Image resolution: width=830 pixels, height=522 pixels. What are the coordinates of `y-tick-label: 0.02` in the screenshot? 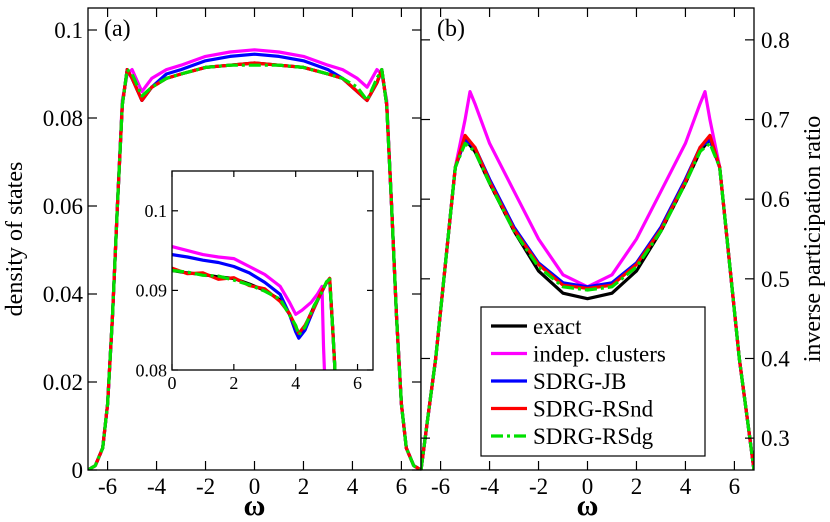 It's located at (63, 382).